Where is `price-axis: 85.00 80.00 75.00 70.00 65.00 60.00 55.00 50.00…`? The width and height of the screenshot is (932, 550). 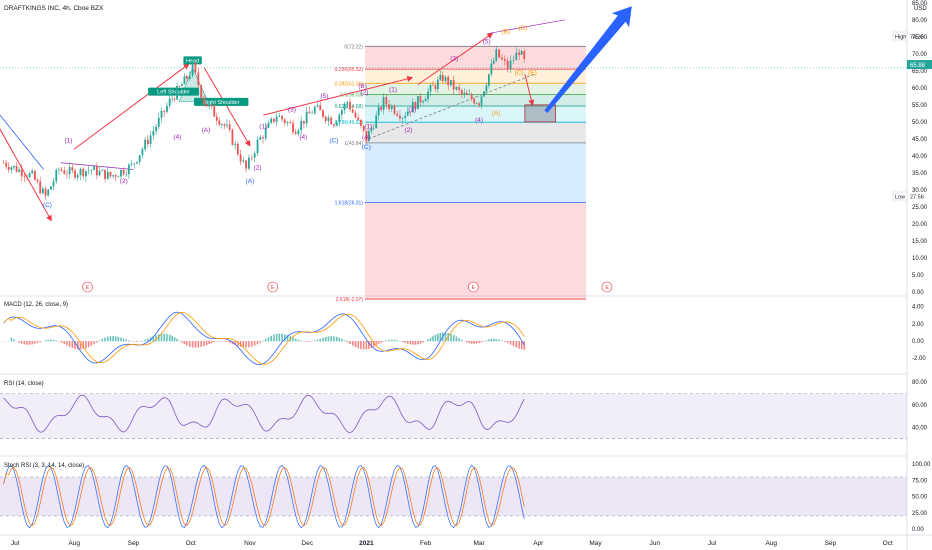 price-axis: 85.00 80.00 75.00 70.00 65.00 60.00 55.00 50.00… is located at coordinates (920, 148).